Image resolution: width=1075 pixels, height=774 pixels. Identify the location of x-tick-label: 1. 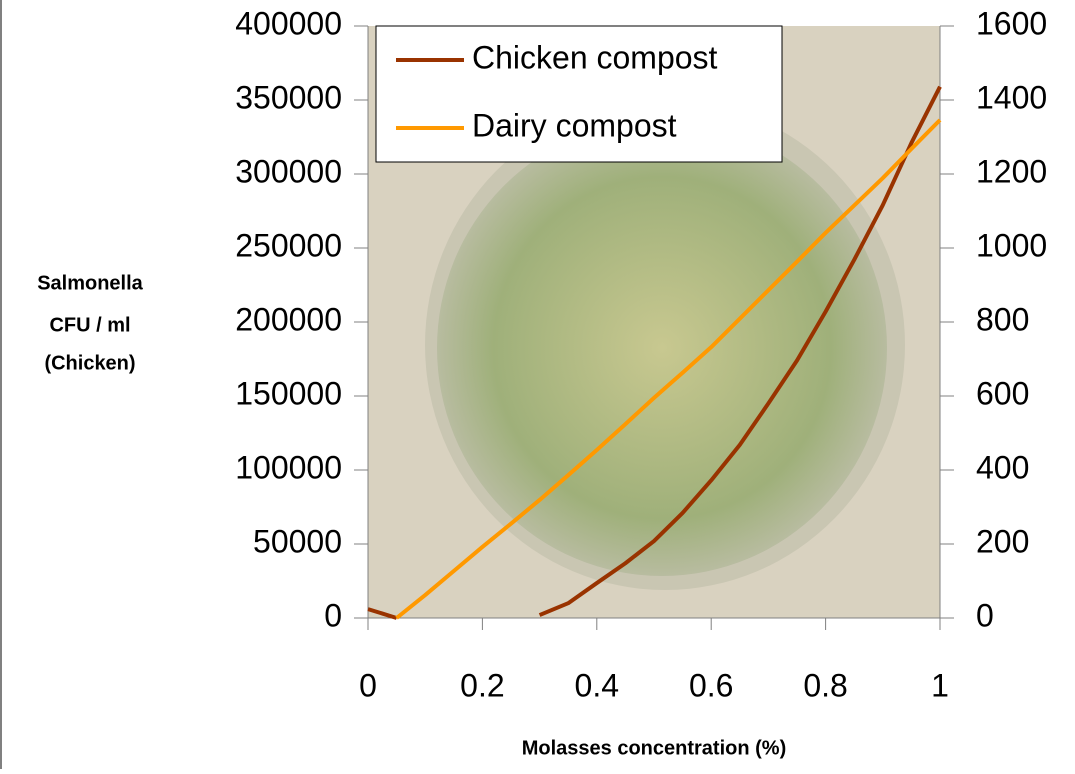
(940, 685).